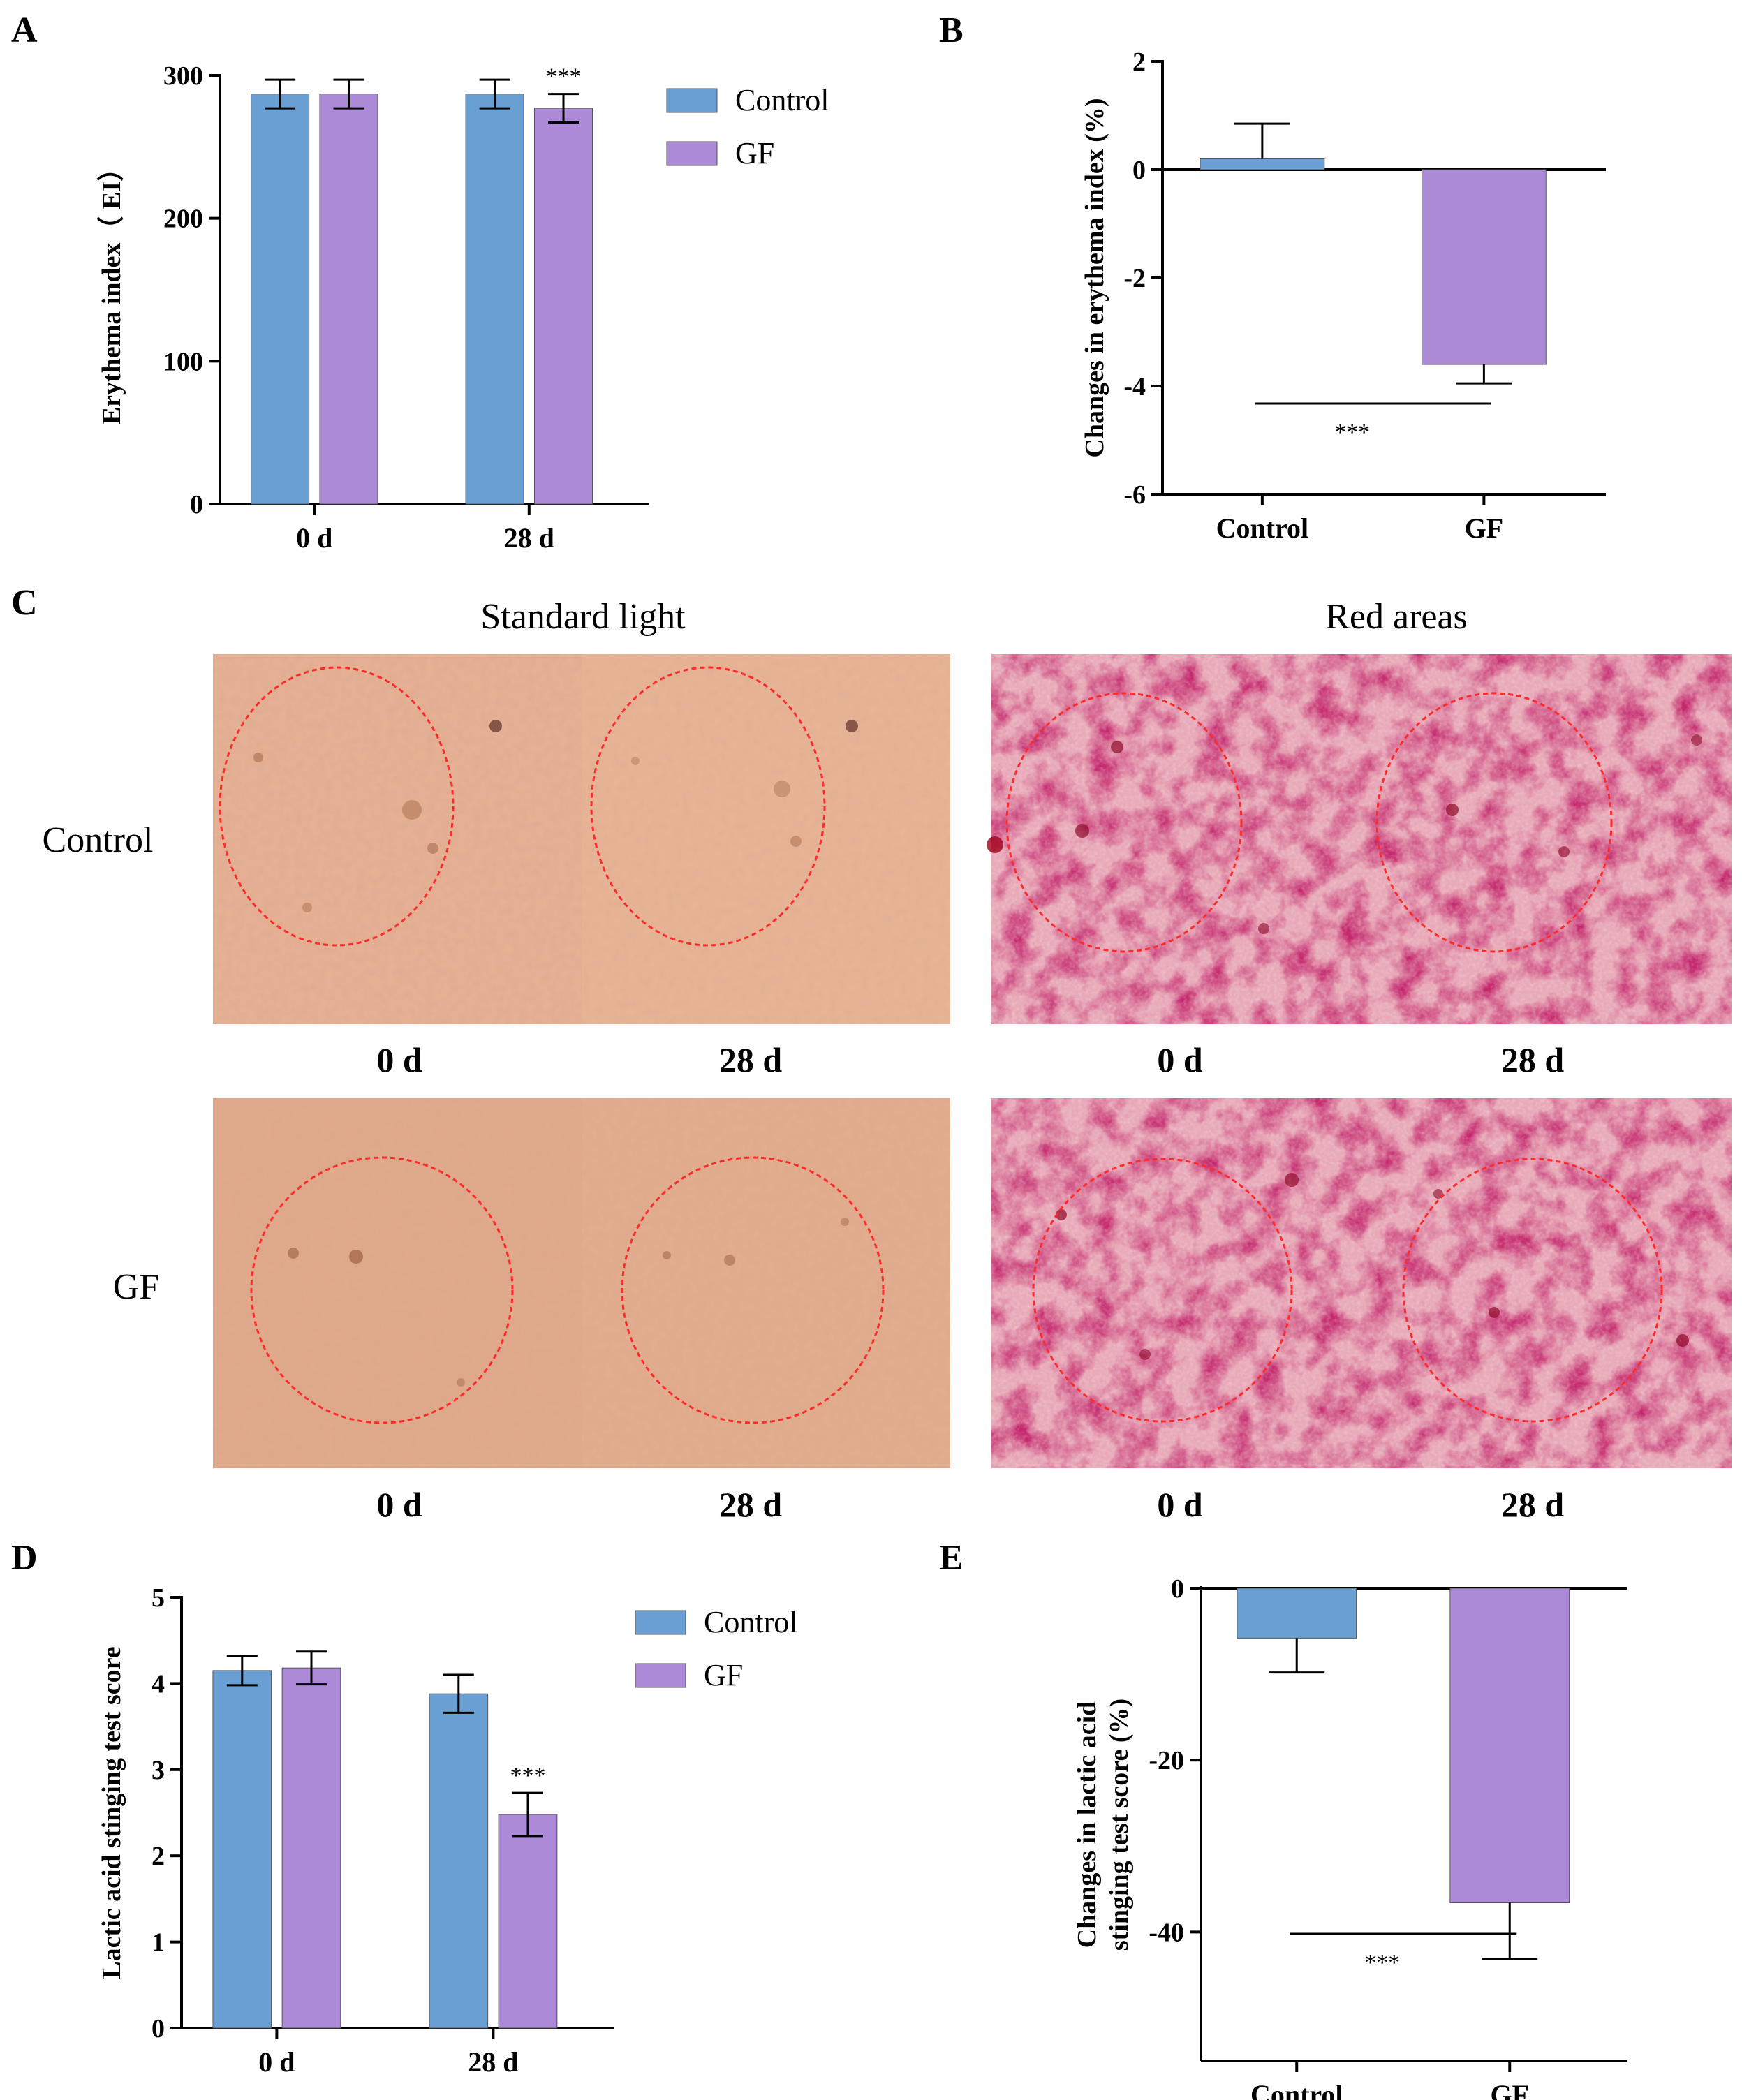  I want to click on row-label-control: Control, so click(98, 840).